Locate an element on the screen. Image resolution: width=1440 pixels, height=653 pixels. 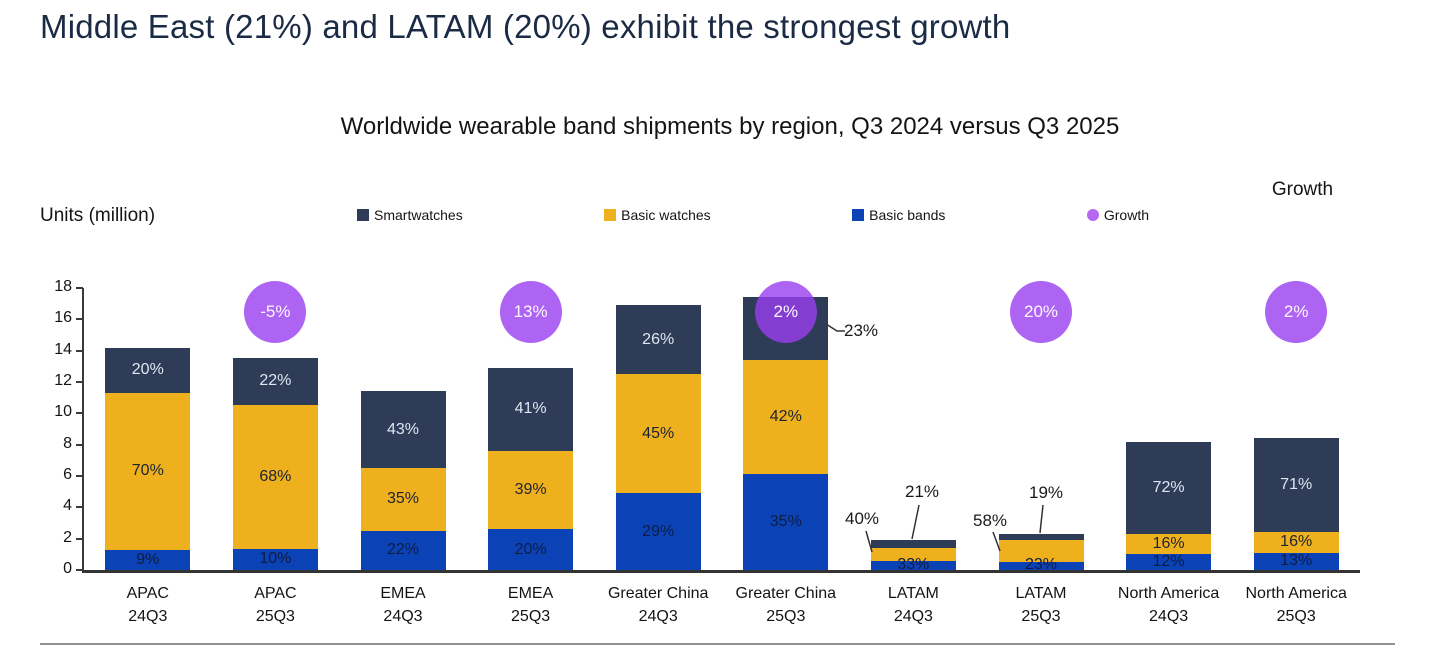
callout-label: 40% is located at coordinates (862, 518).